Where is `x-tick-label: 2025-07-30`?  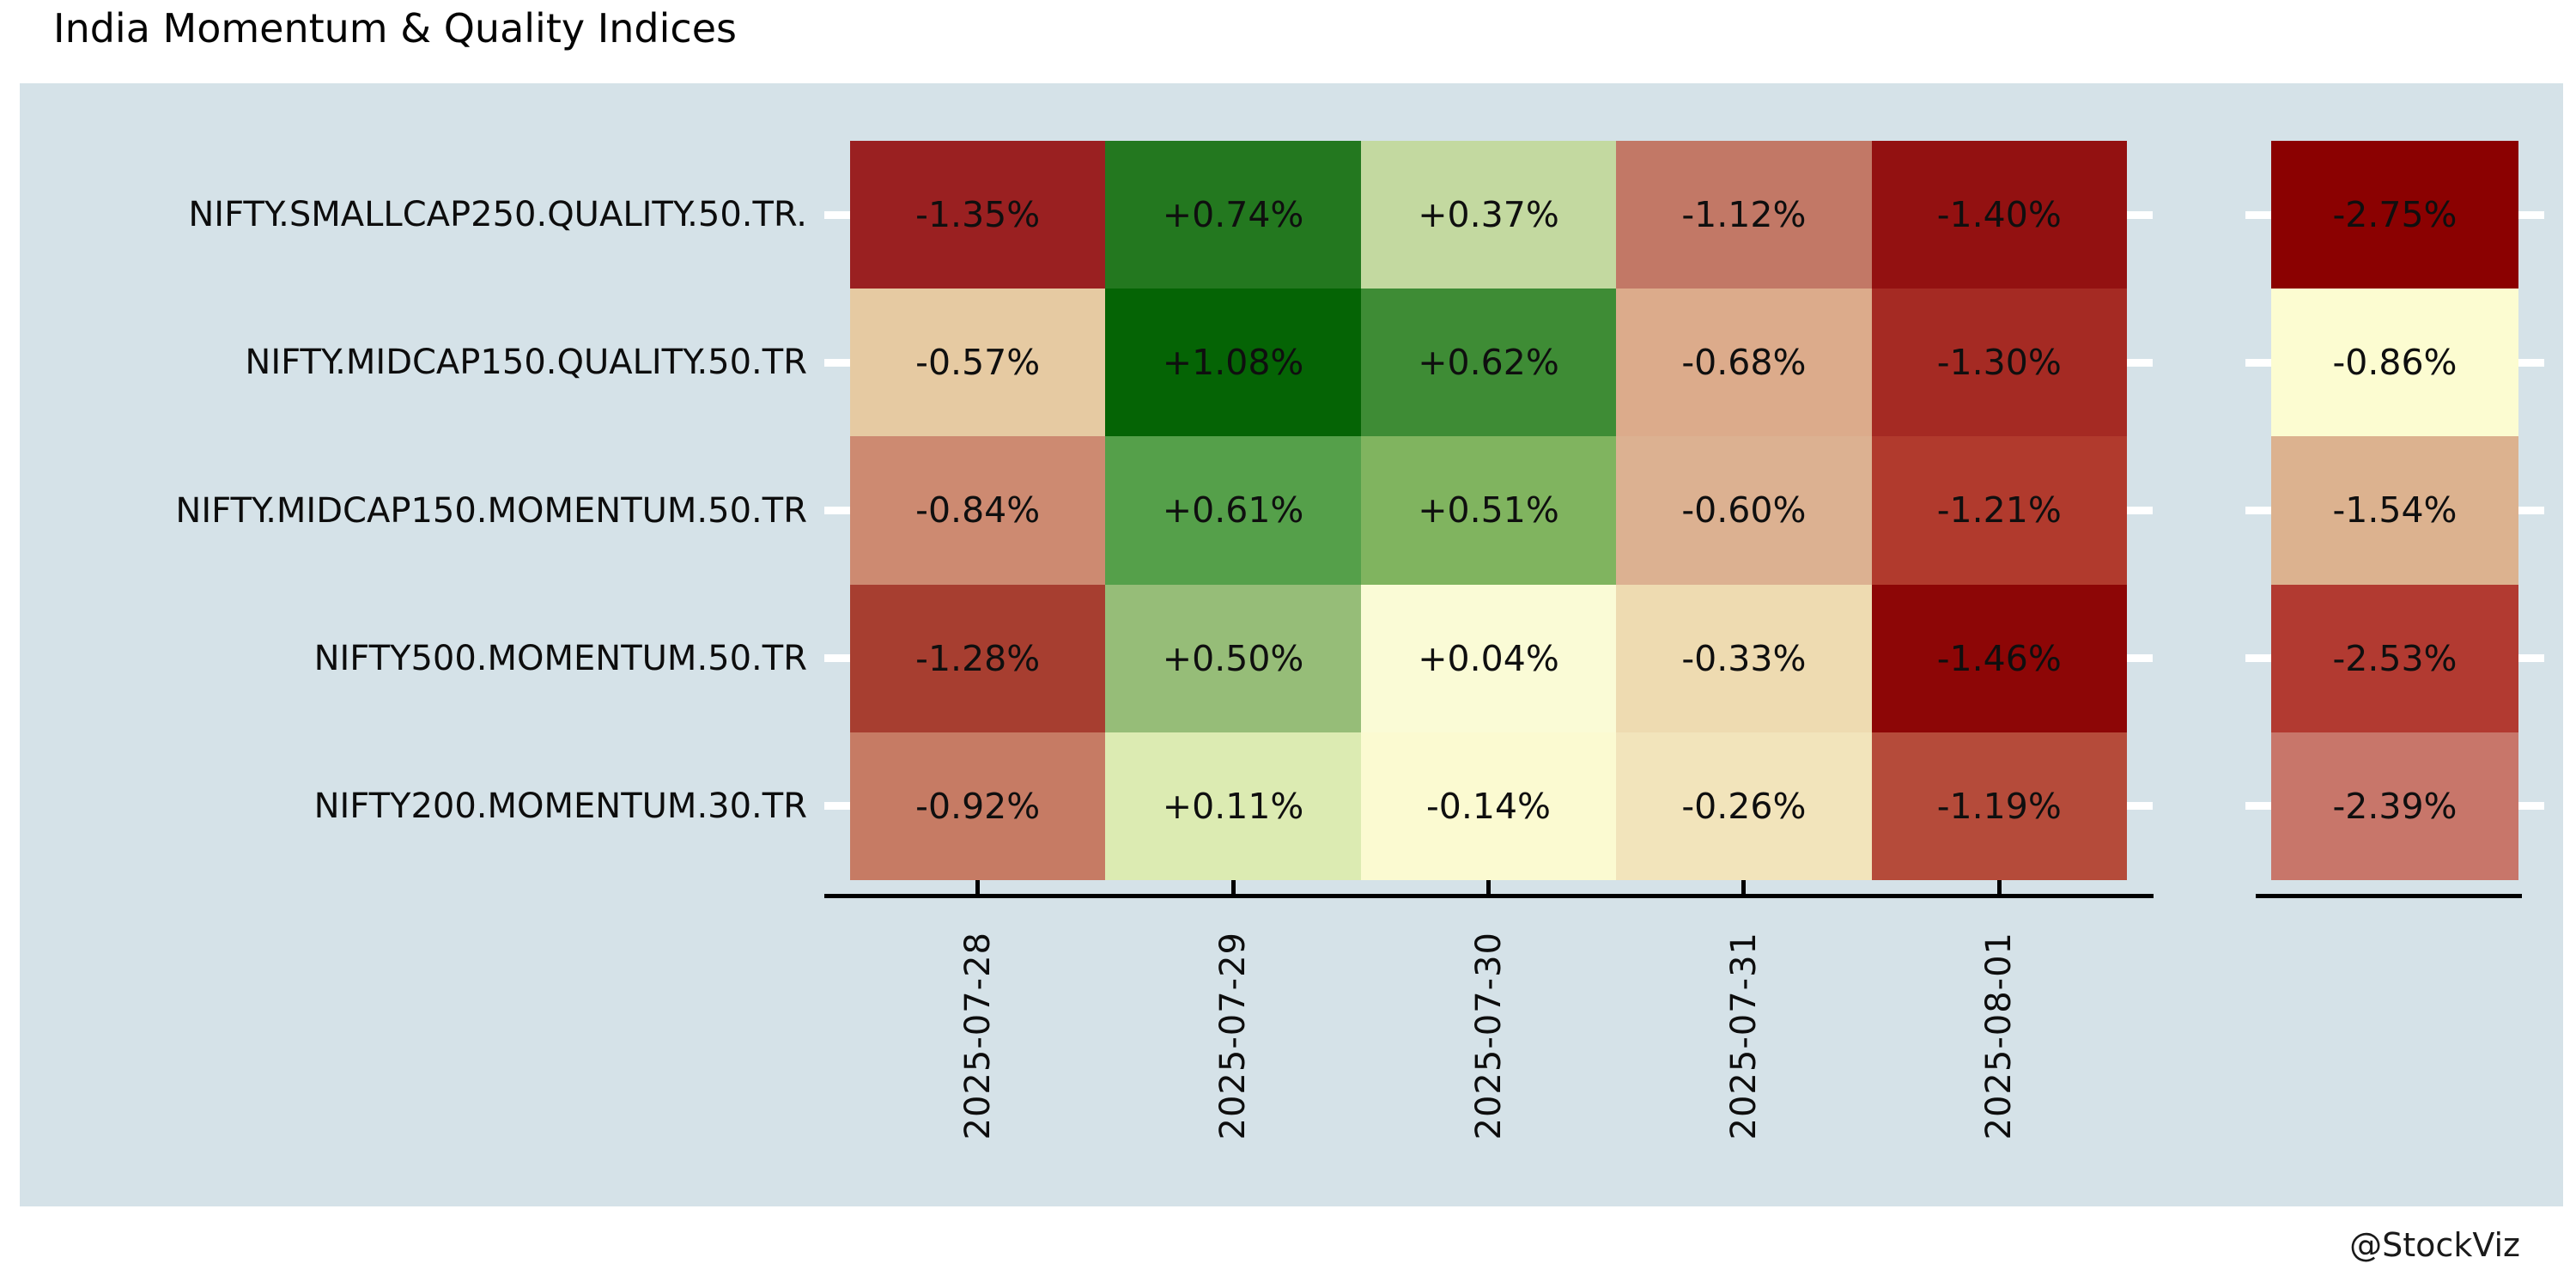
x-tick-label: 2025-07-30 is located at coordinates (1488, 1036).